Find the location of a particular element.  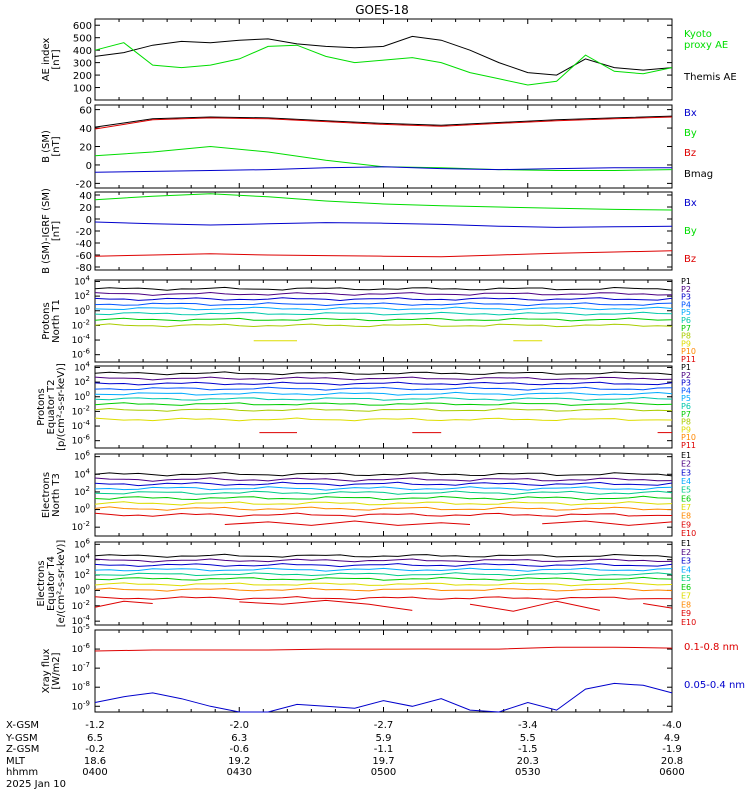

channel-fragment is located at coordinates (607, 523).